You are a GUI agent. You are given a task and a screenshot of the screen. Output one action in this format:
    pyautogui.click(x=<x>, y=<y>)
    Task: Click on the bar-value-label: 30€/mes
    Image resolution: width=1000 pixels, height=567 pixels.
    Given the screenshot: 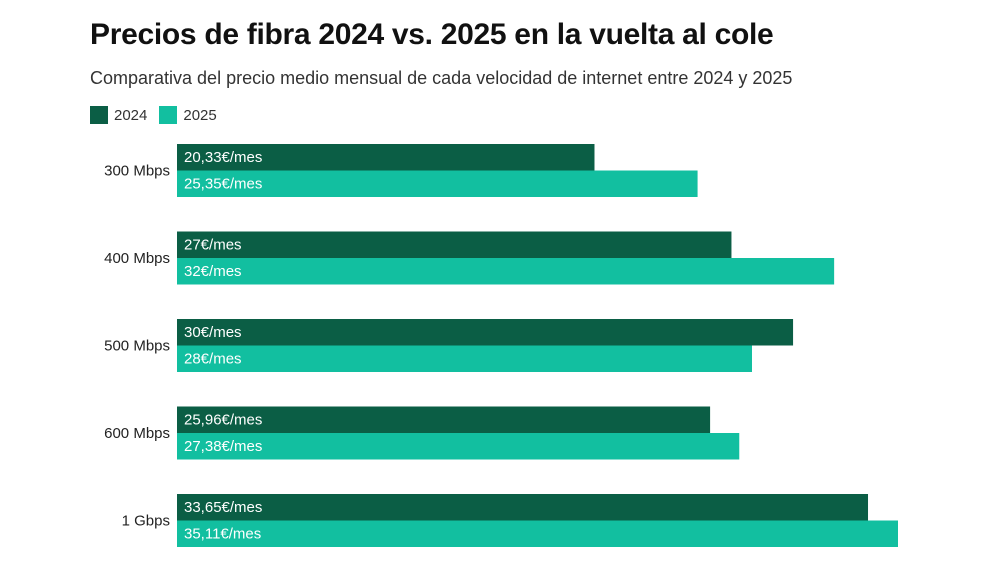 What is the action you would take?
    pyautogui.click(x=213, y=332)
    